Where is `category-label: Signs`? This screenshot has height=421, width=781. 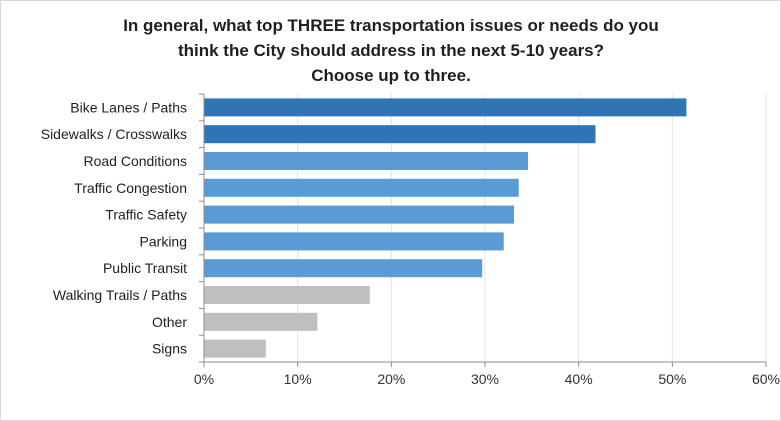
category-label: Signs is located at coordinates (169, 349).